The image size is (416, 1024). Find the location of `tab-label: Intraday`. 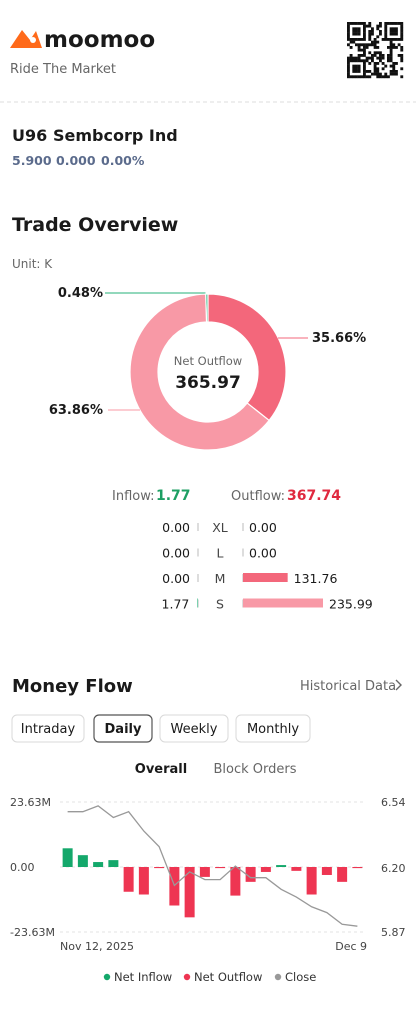

tab-label: Intraday is located at coordinates (48, 729).